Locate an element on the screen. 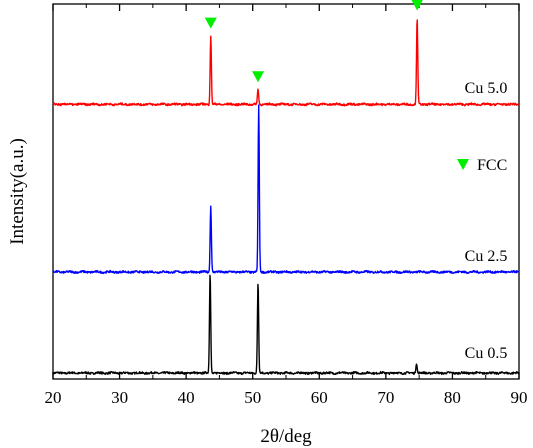 The image size is (533, 448). x-tick-label: 90 is located at coordinates (519, 397).